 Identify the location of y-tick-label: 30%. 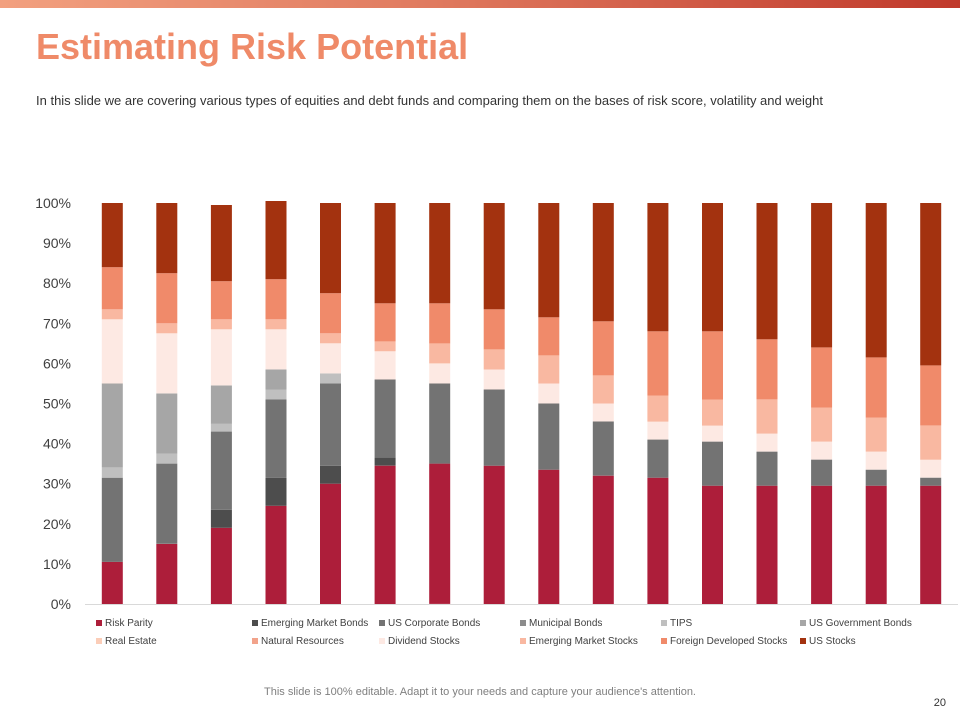
(57, 484).